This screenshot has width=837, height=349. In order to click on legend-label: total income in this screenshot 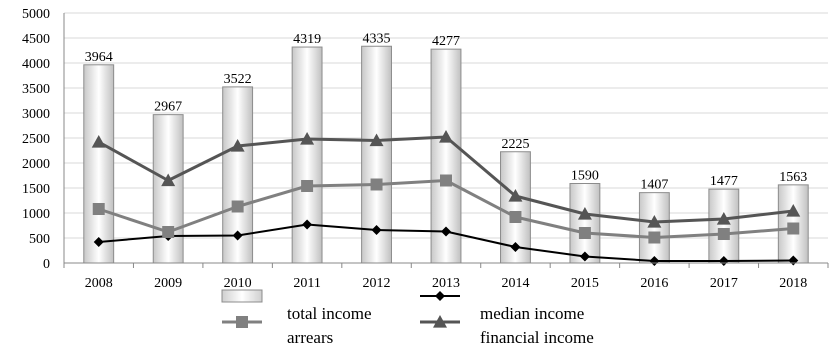, I will do `click(329, 313)`.